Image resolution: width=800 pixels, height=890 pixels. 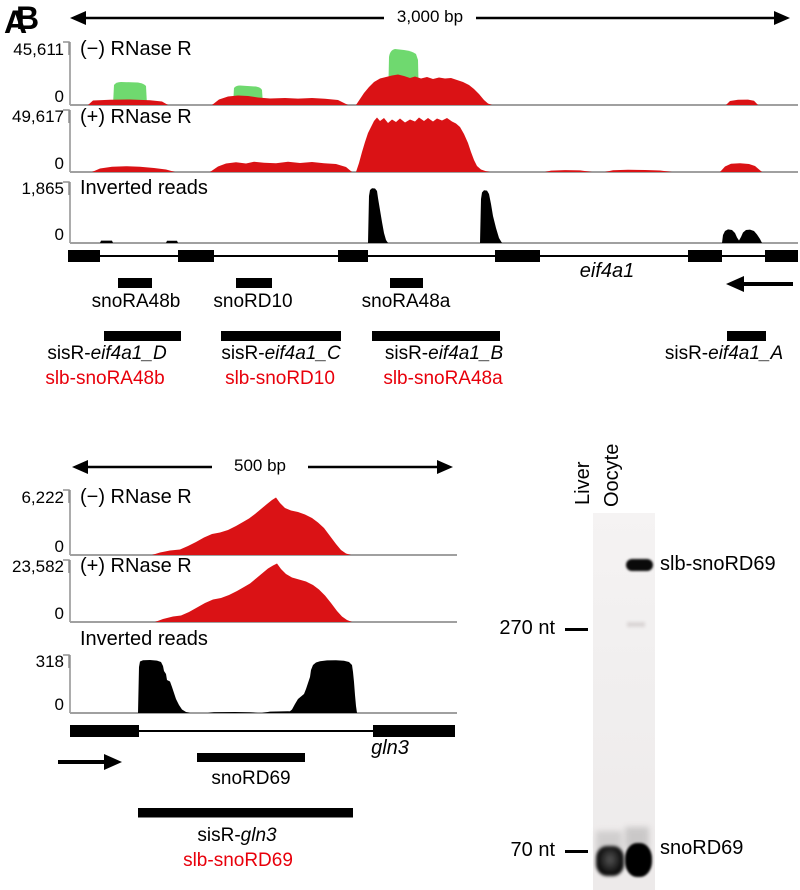 What do you see at coordinates (427, 144) in the screenshot?
I see `top-track2-red-coverage` at bounding box center [427, 144].